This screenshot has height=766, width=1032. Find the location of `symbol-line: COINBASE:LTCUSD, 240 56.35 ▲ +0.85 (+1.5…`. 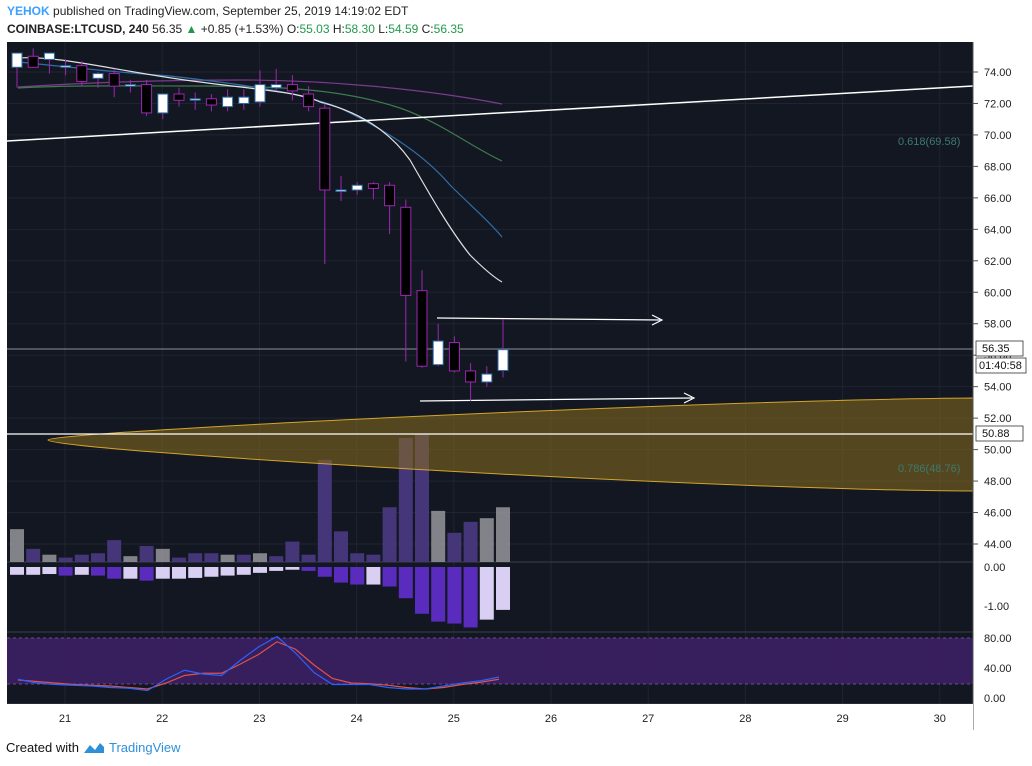

symbol-line: COINBASE:LTCUSD, 240 56.35 ▲ +0.85 (+1.5… is located at coordinates (235, 29).